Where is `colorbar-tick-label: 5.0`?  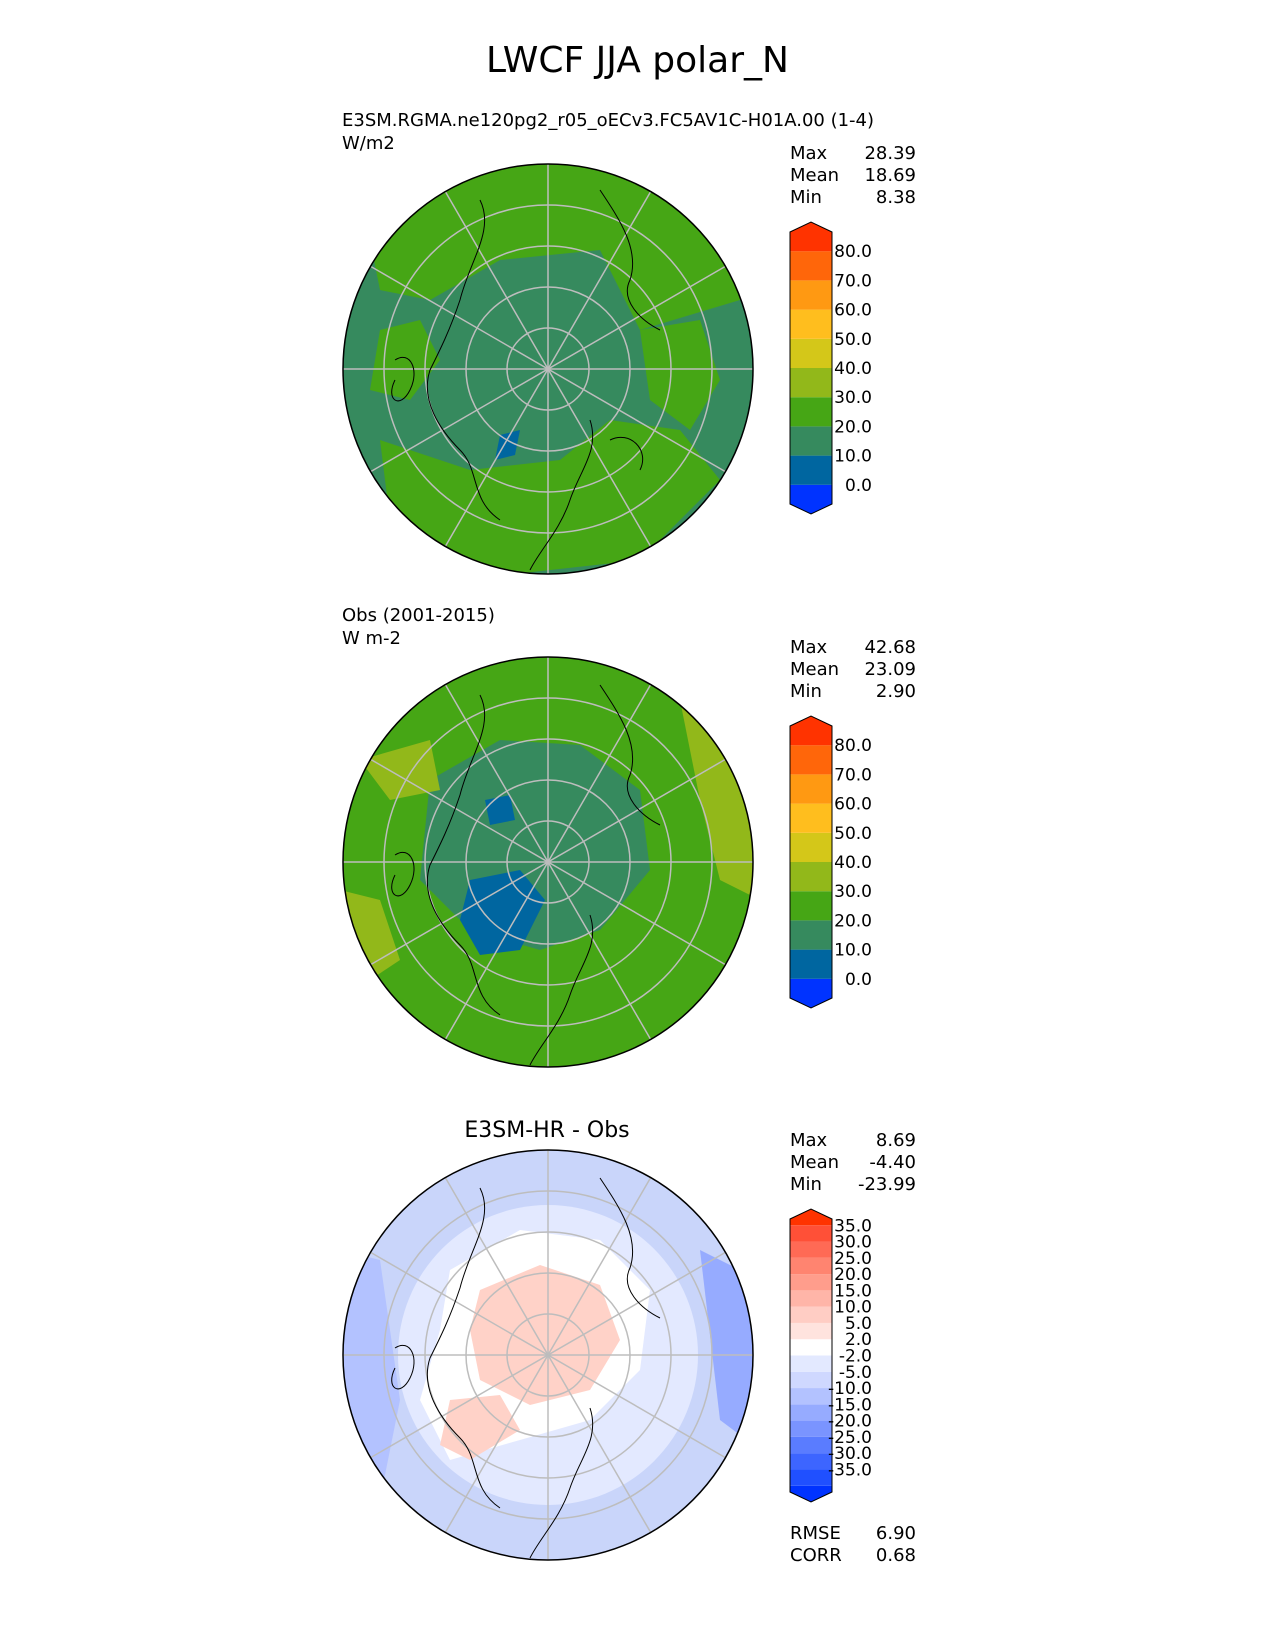
colorbar-tick-label: 5.0 is located at coordinates (858, 1324).